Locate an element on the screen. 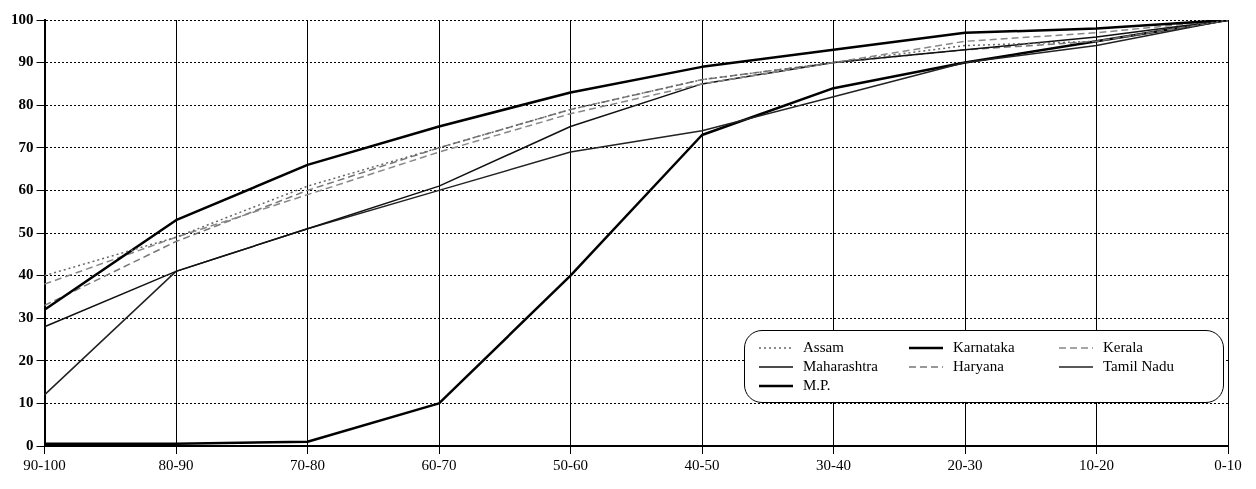  legend-label: Tamil Nadu is located at coordinates (1139, 366).